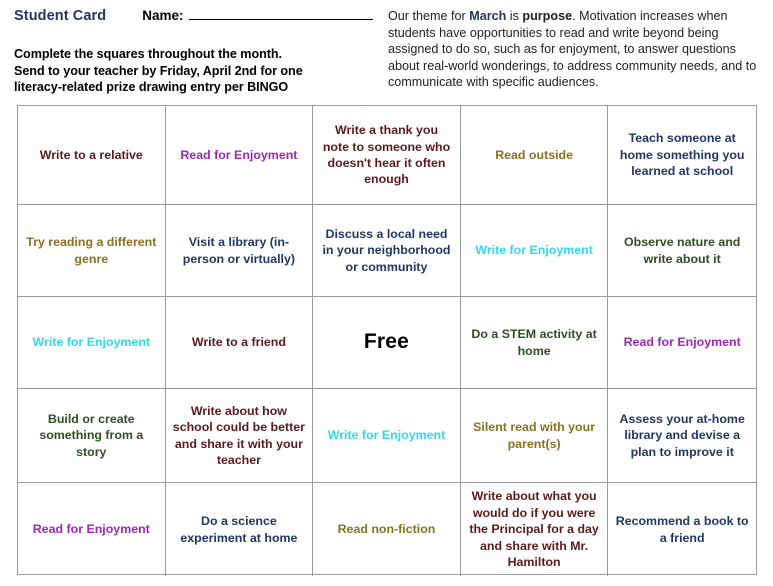 Image resolution: width=773 pixels, height=586 pixels. I want to click on name-input, so click(280, 13).